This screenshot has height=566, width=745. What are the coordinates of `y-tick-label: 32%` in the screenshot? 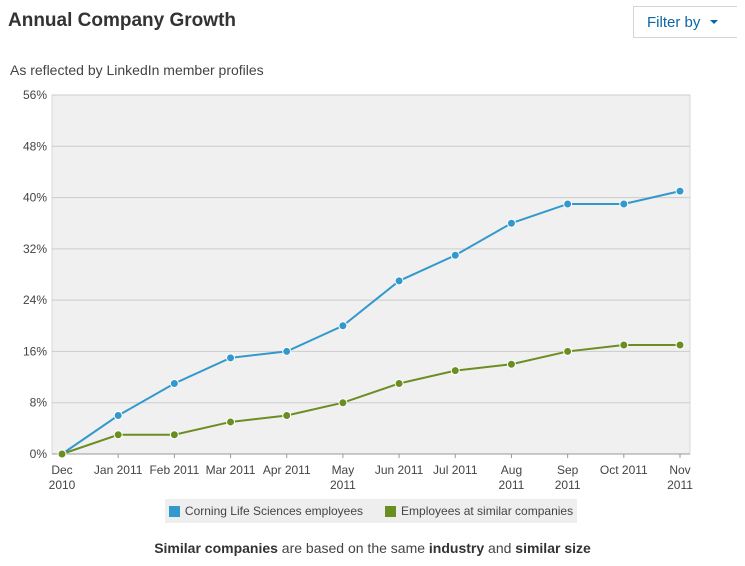 It's located at (35, 249).